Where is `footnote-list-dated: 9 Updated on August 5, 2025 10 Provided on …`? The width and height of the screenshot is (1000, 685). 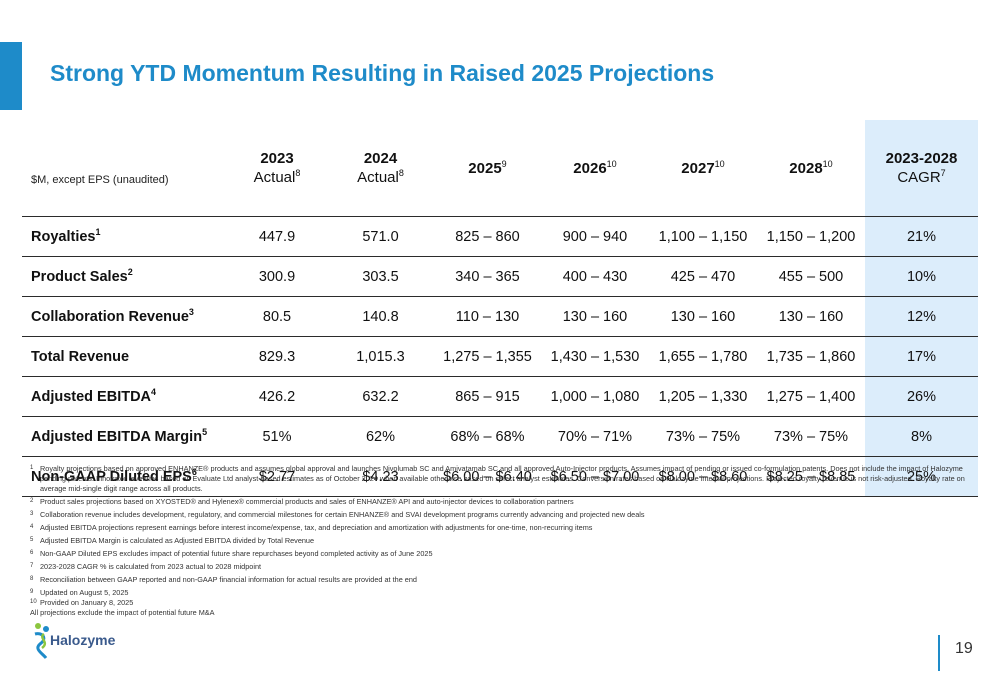
footnote-list-dated: 9 Updated on August 5, 2025 10 Provided on … is located at coordinates (500, 598).